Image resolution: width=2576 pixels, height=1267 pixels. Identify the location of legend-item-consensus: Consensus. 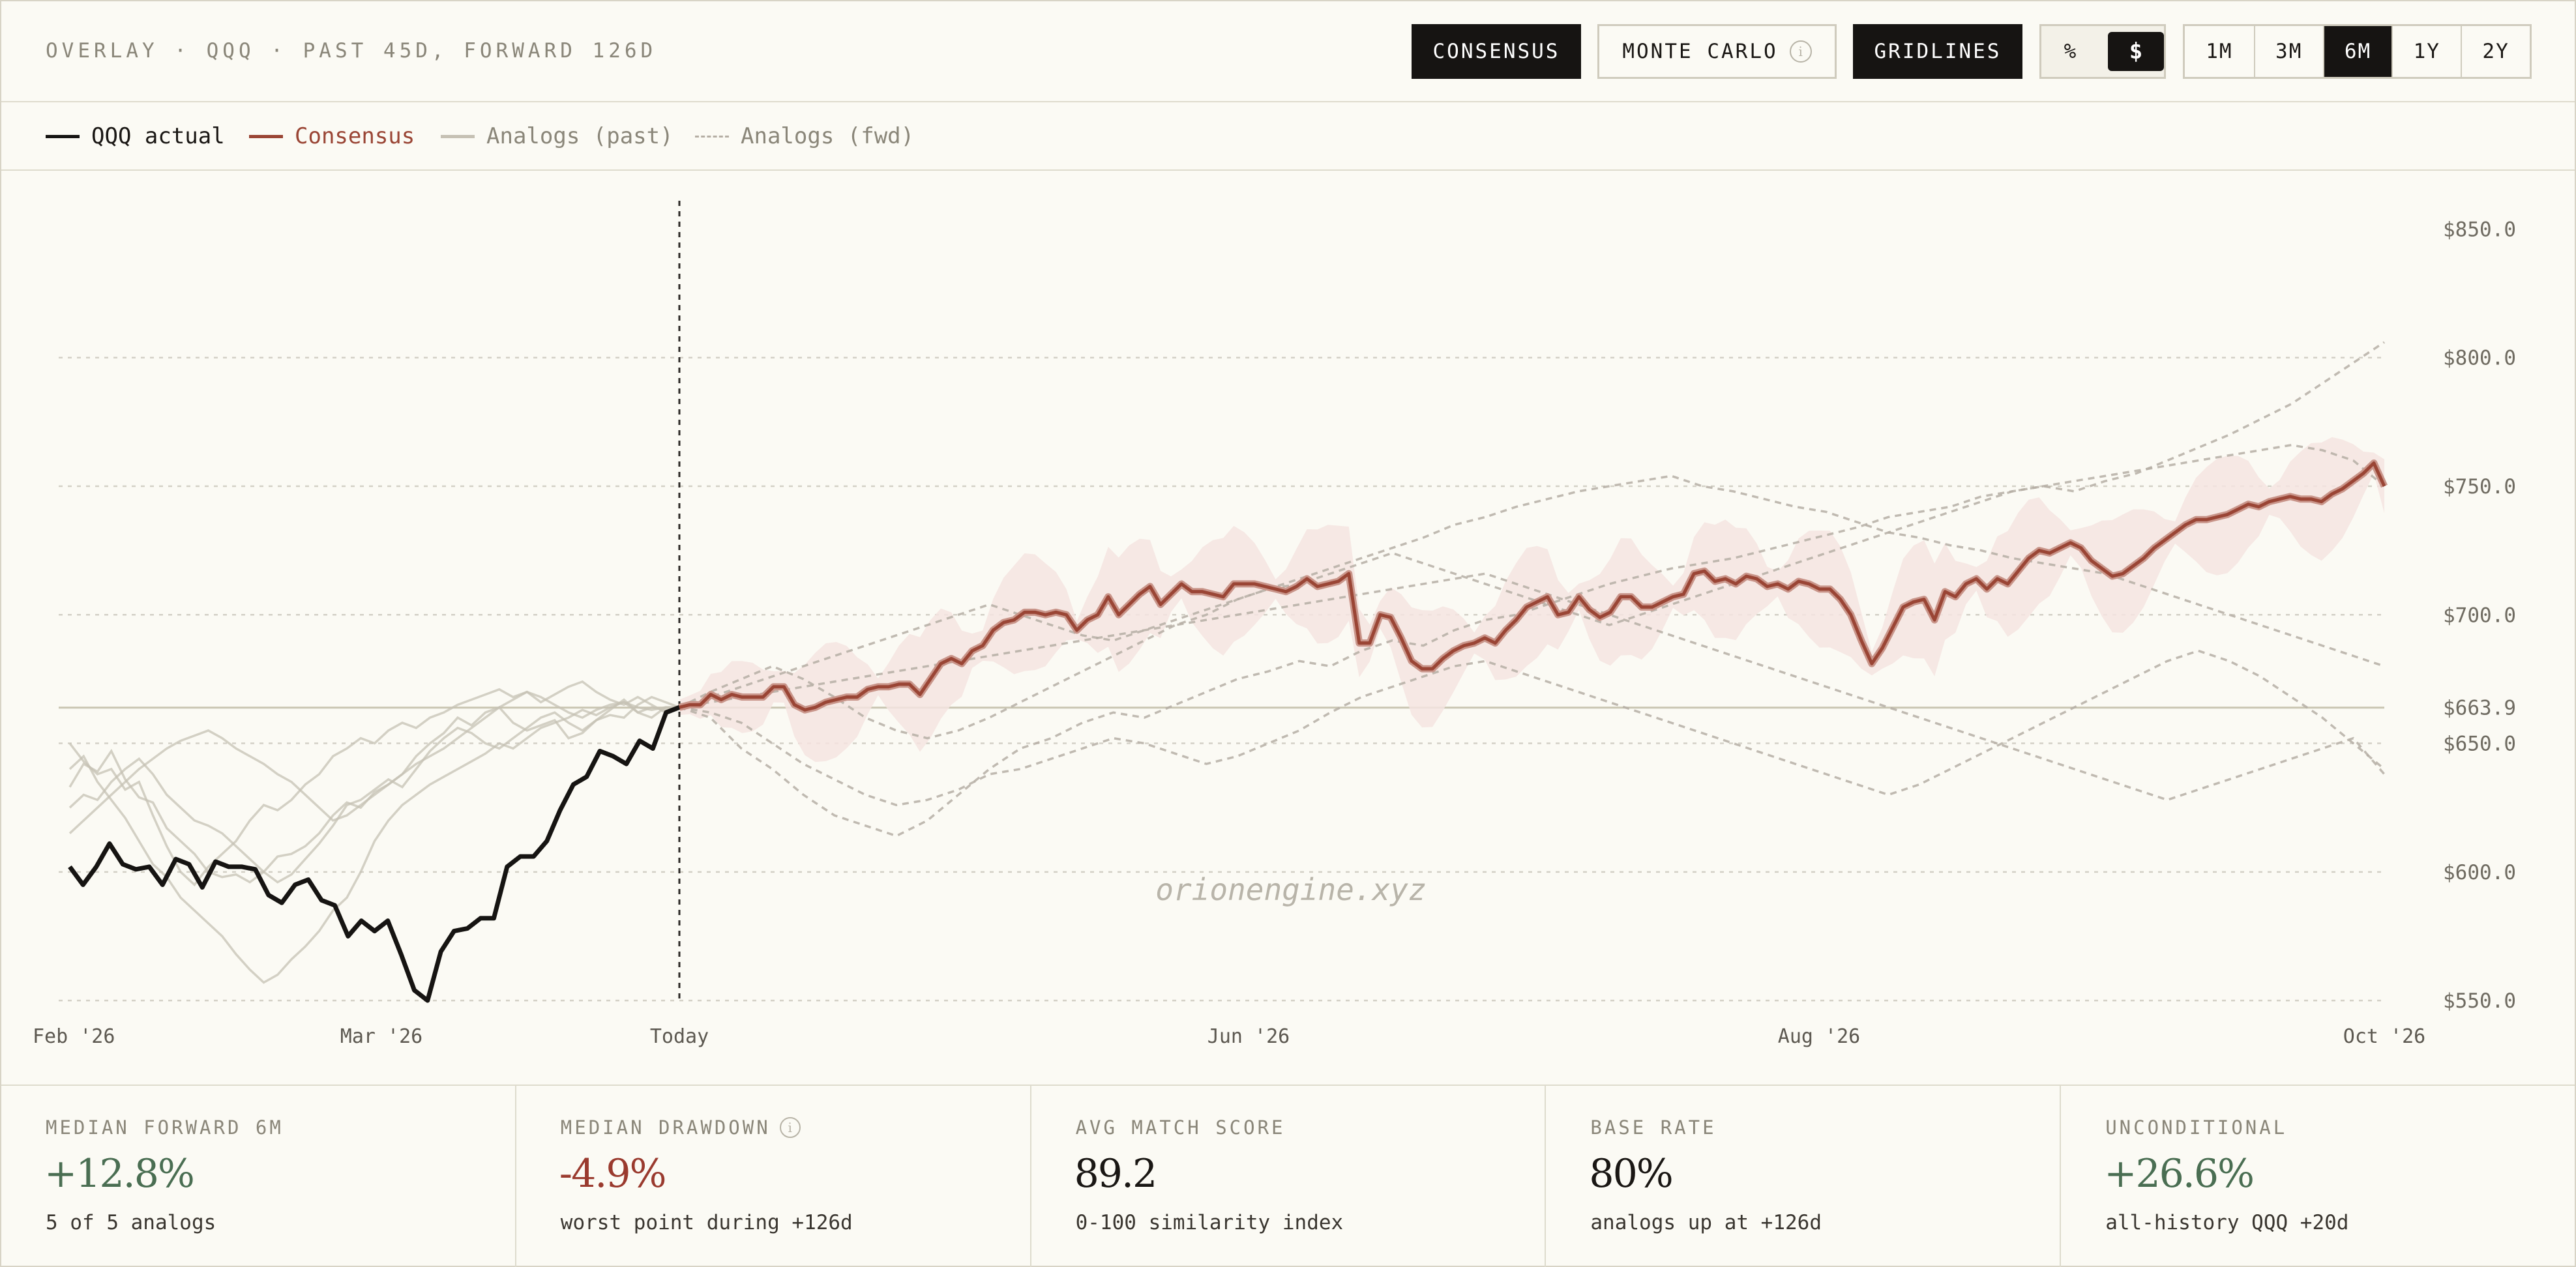
(332, 137).